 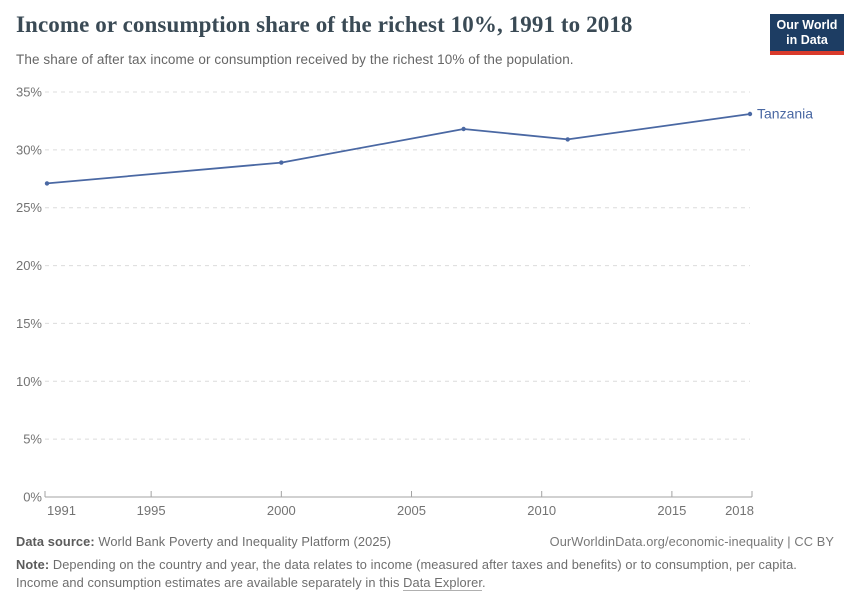 What do you see at coordinates (29, 381) in the screenshot?
I see `y-tick-label: 10%` at bounding box center [29, 381].